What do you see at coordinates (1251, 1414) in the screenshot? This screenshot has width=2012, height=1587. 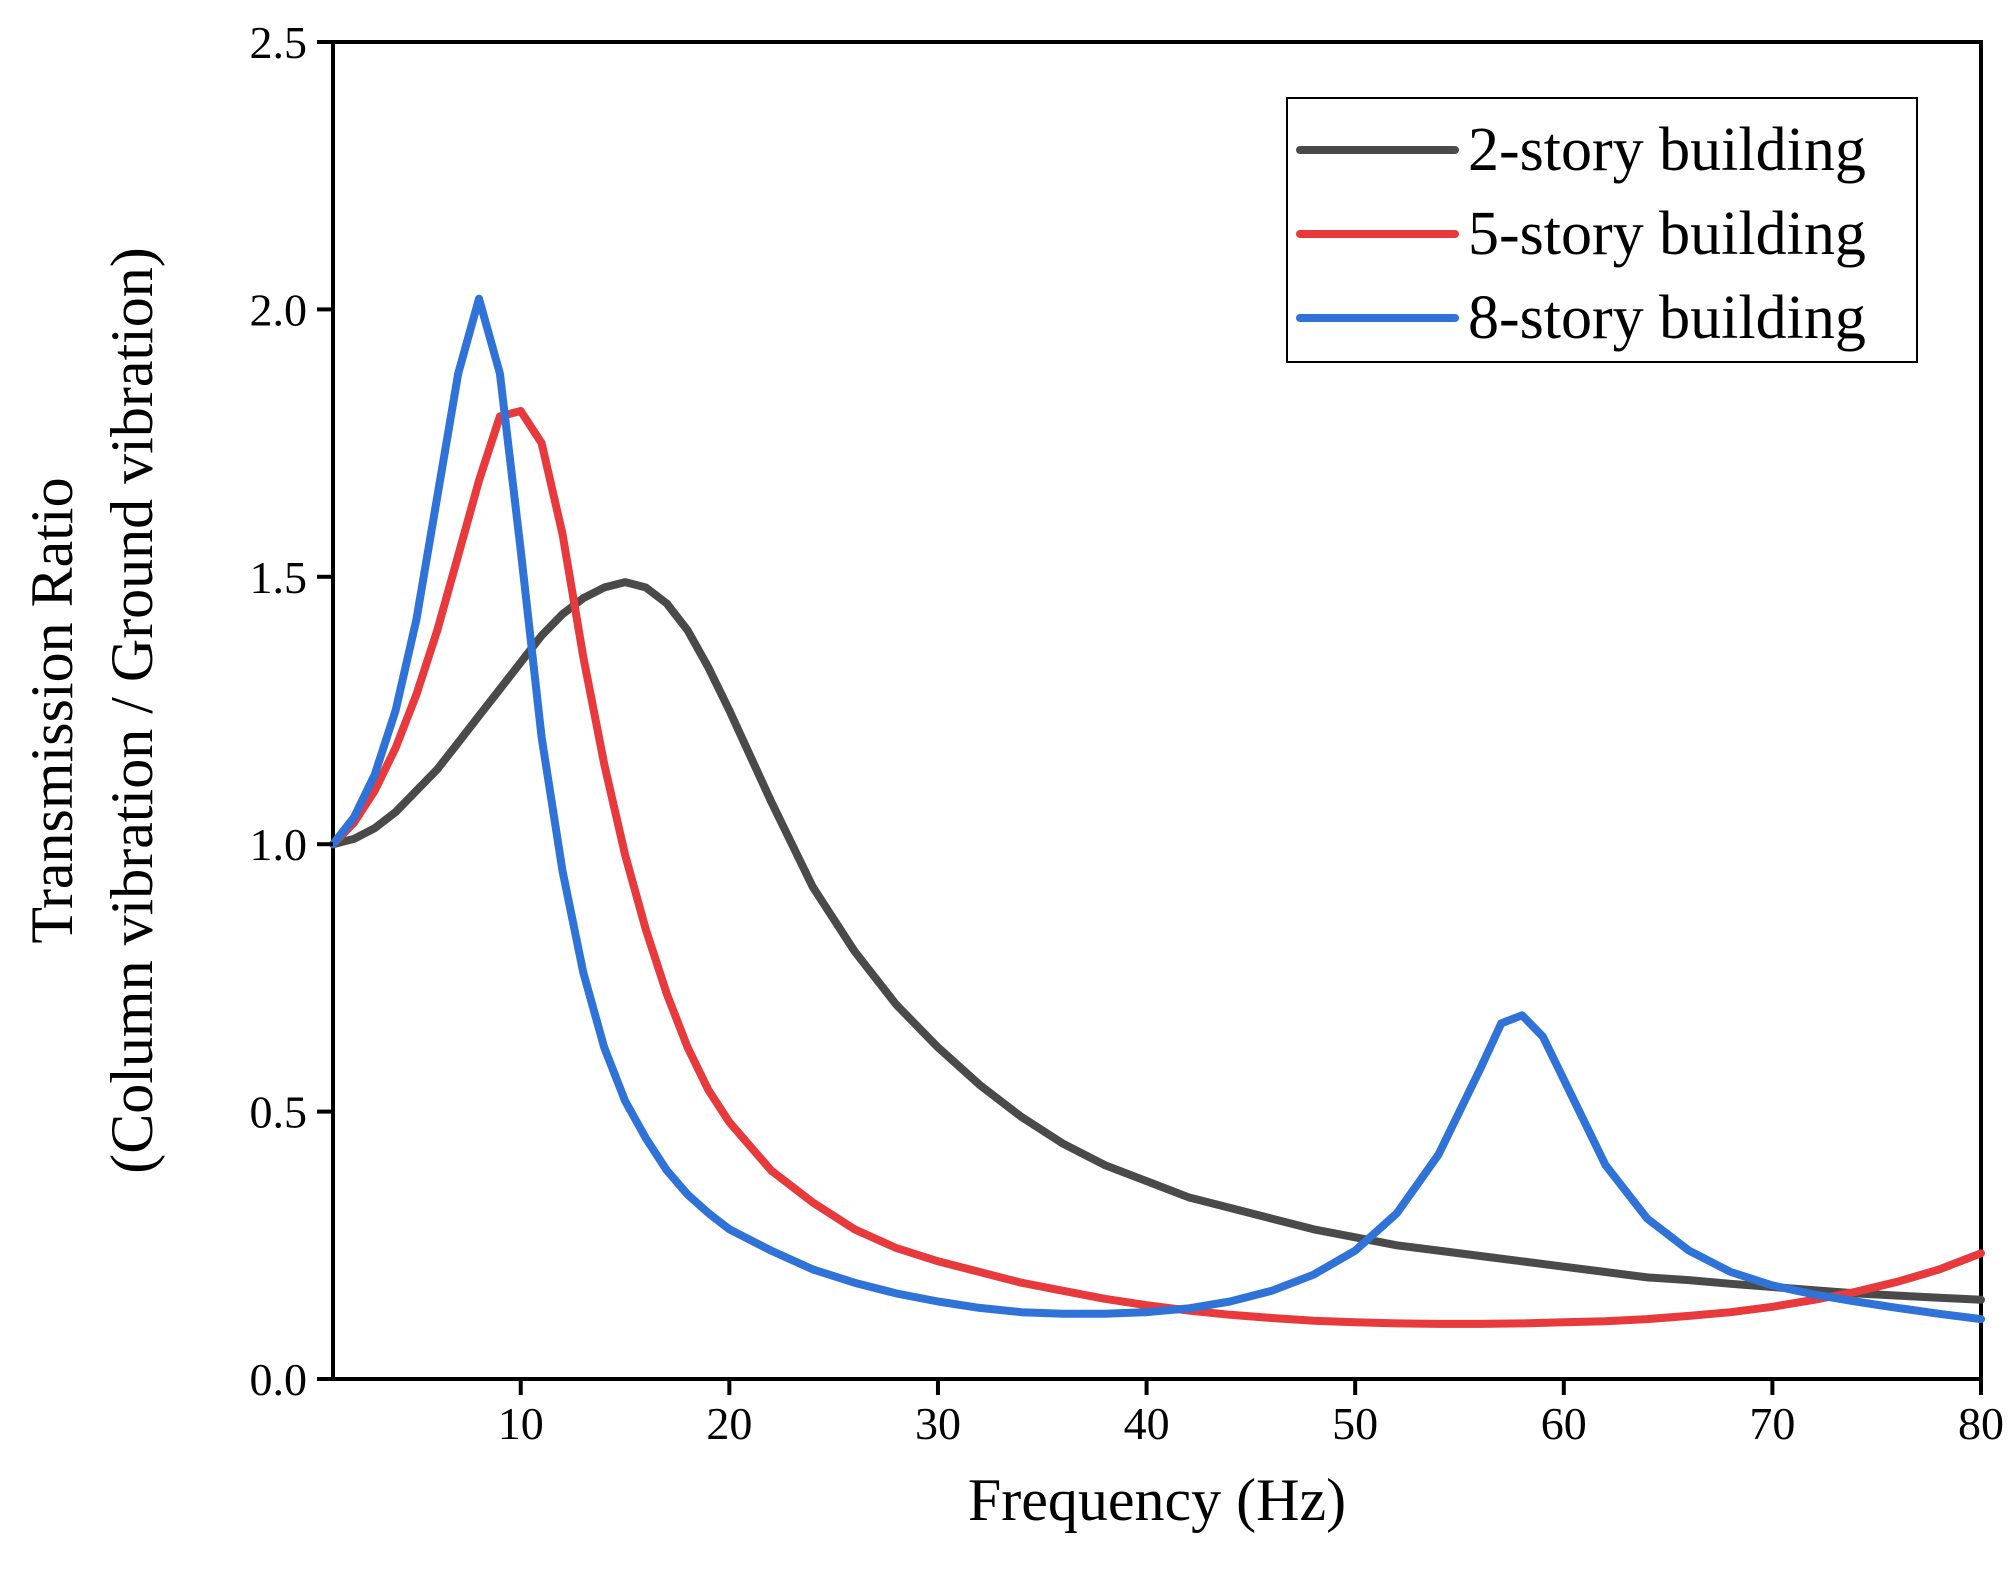 I see `x-axis-ticks: 10 20 30 40 50 60 70 80` at bounding box center [1251, 1414].